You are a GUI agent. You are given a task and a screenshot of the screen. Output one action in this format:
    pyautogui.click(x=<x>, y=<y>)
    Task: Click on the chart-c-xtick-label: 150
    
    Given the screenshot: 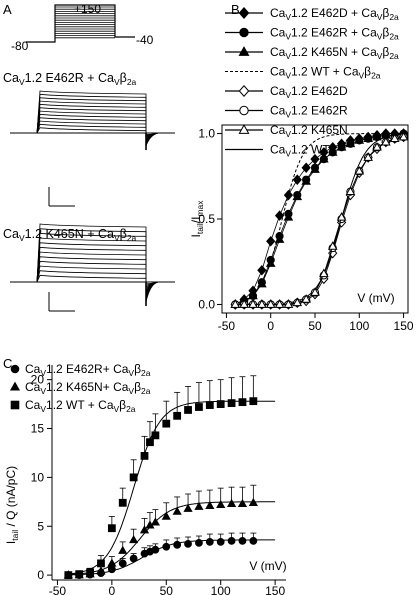 What is the action you would take?
    pyautogui.click(x=275, y=589)
    